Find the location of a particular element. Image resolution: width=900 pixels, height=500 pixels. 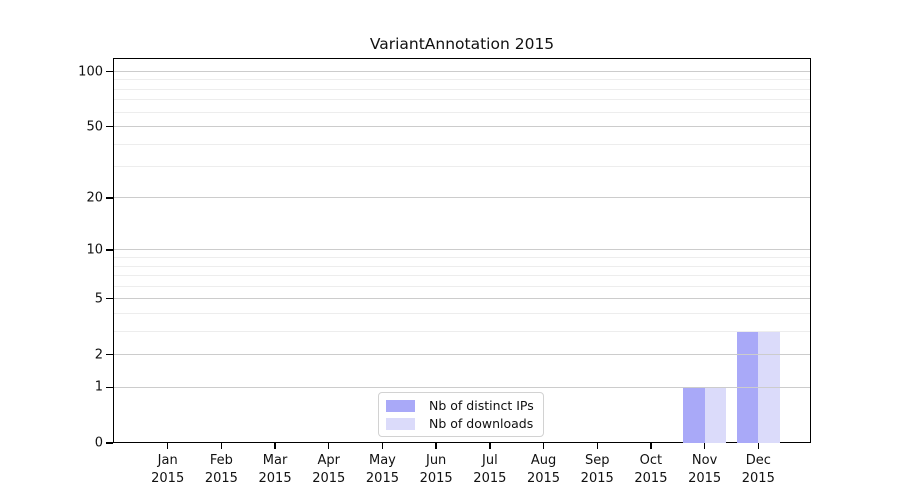

x-tick-label: Oct 2015 is located at coordinates (651, 469).